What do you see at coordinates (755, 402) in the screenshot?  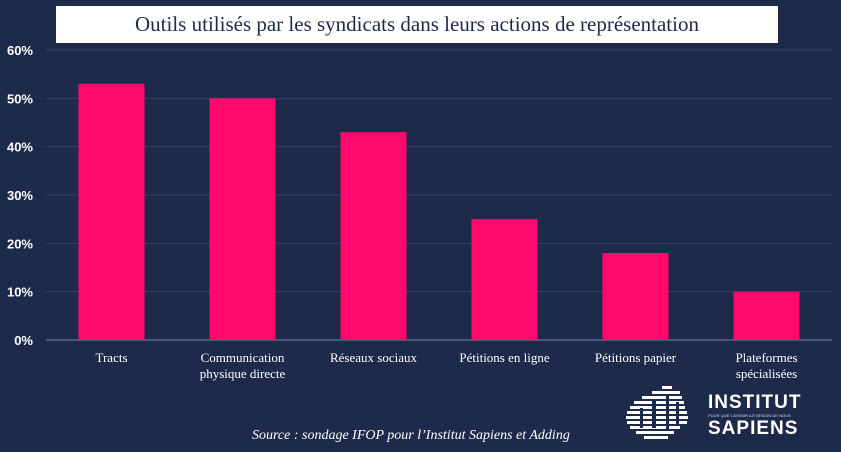 I see `logo-line1: INSTITUT` at bounding box center [755, 402].